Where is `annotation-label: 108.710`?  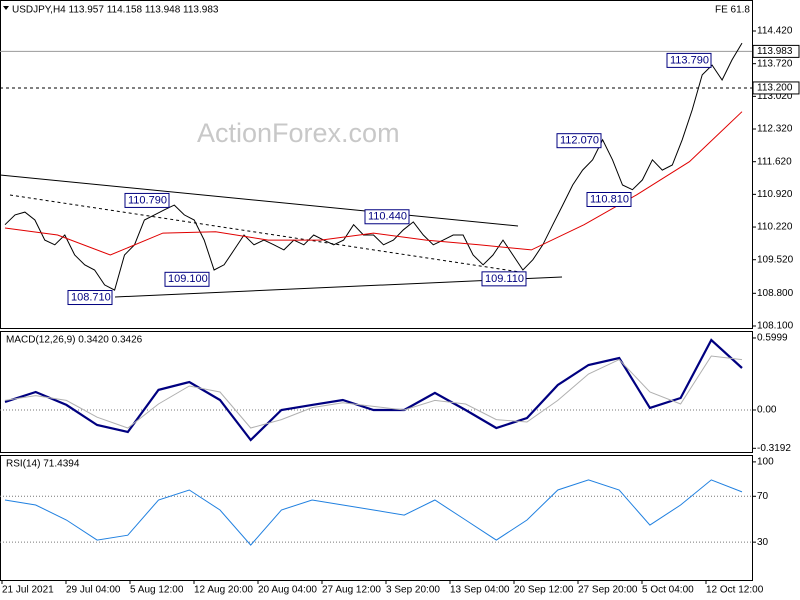
annotation-label: 108.710 is located at coordinates (91, 297).